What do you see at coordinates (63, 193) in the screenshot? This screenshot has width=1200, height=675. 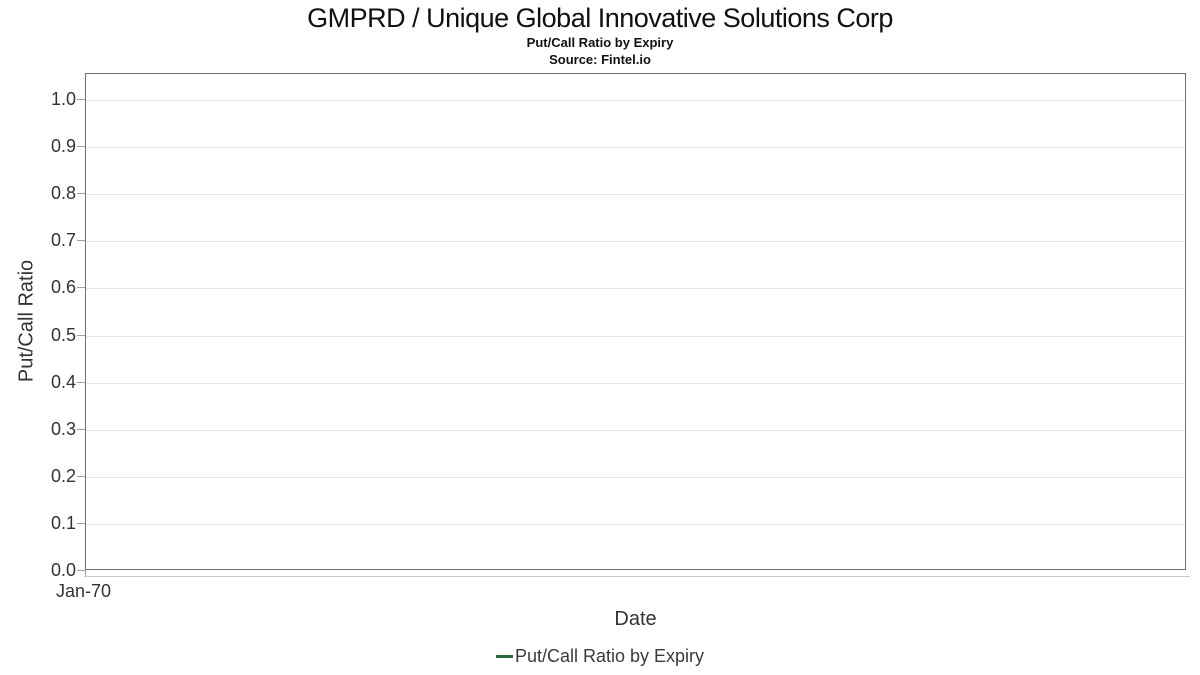 I see `y-tick-label: 0.8` at bounding box center [63, 193].